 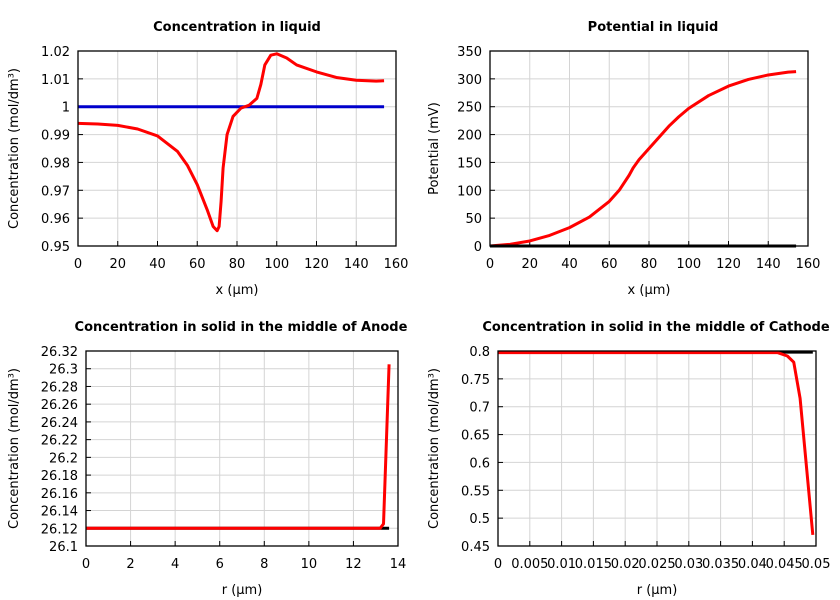 I want to click on y-tick-label: 50, so click(x=473, y=219).